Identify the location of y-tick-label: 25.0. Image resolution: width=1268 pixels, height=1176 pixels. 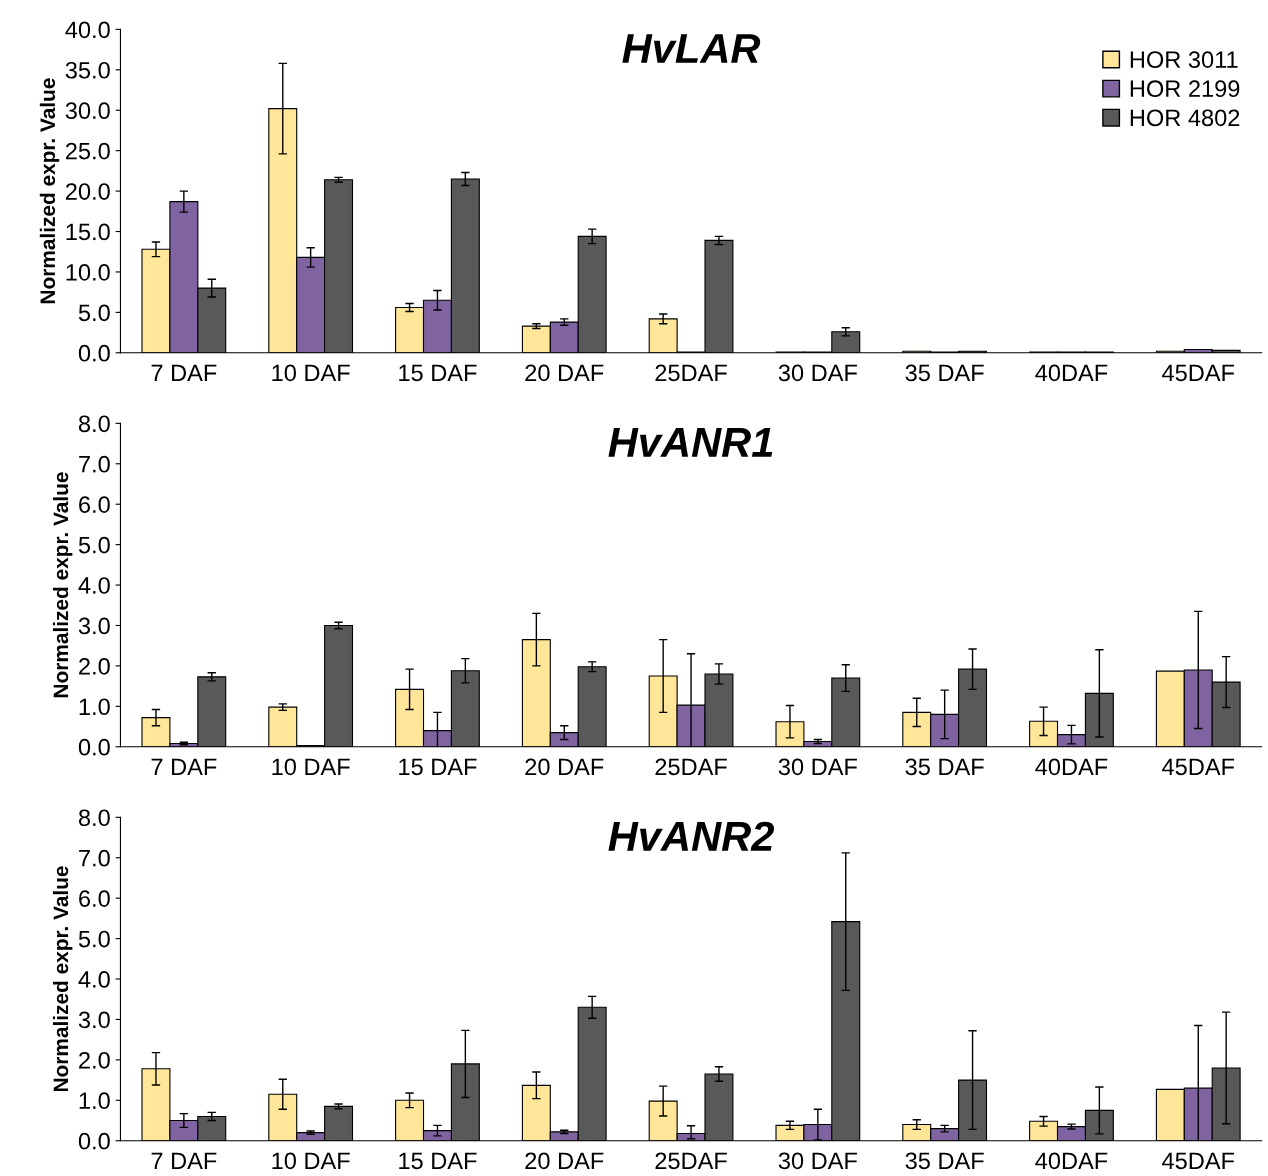
(87, 151).